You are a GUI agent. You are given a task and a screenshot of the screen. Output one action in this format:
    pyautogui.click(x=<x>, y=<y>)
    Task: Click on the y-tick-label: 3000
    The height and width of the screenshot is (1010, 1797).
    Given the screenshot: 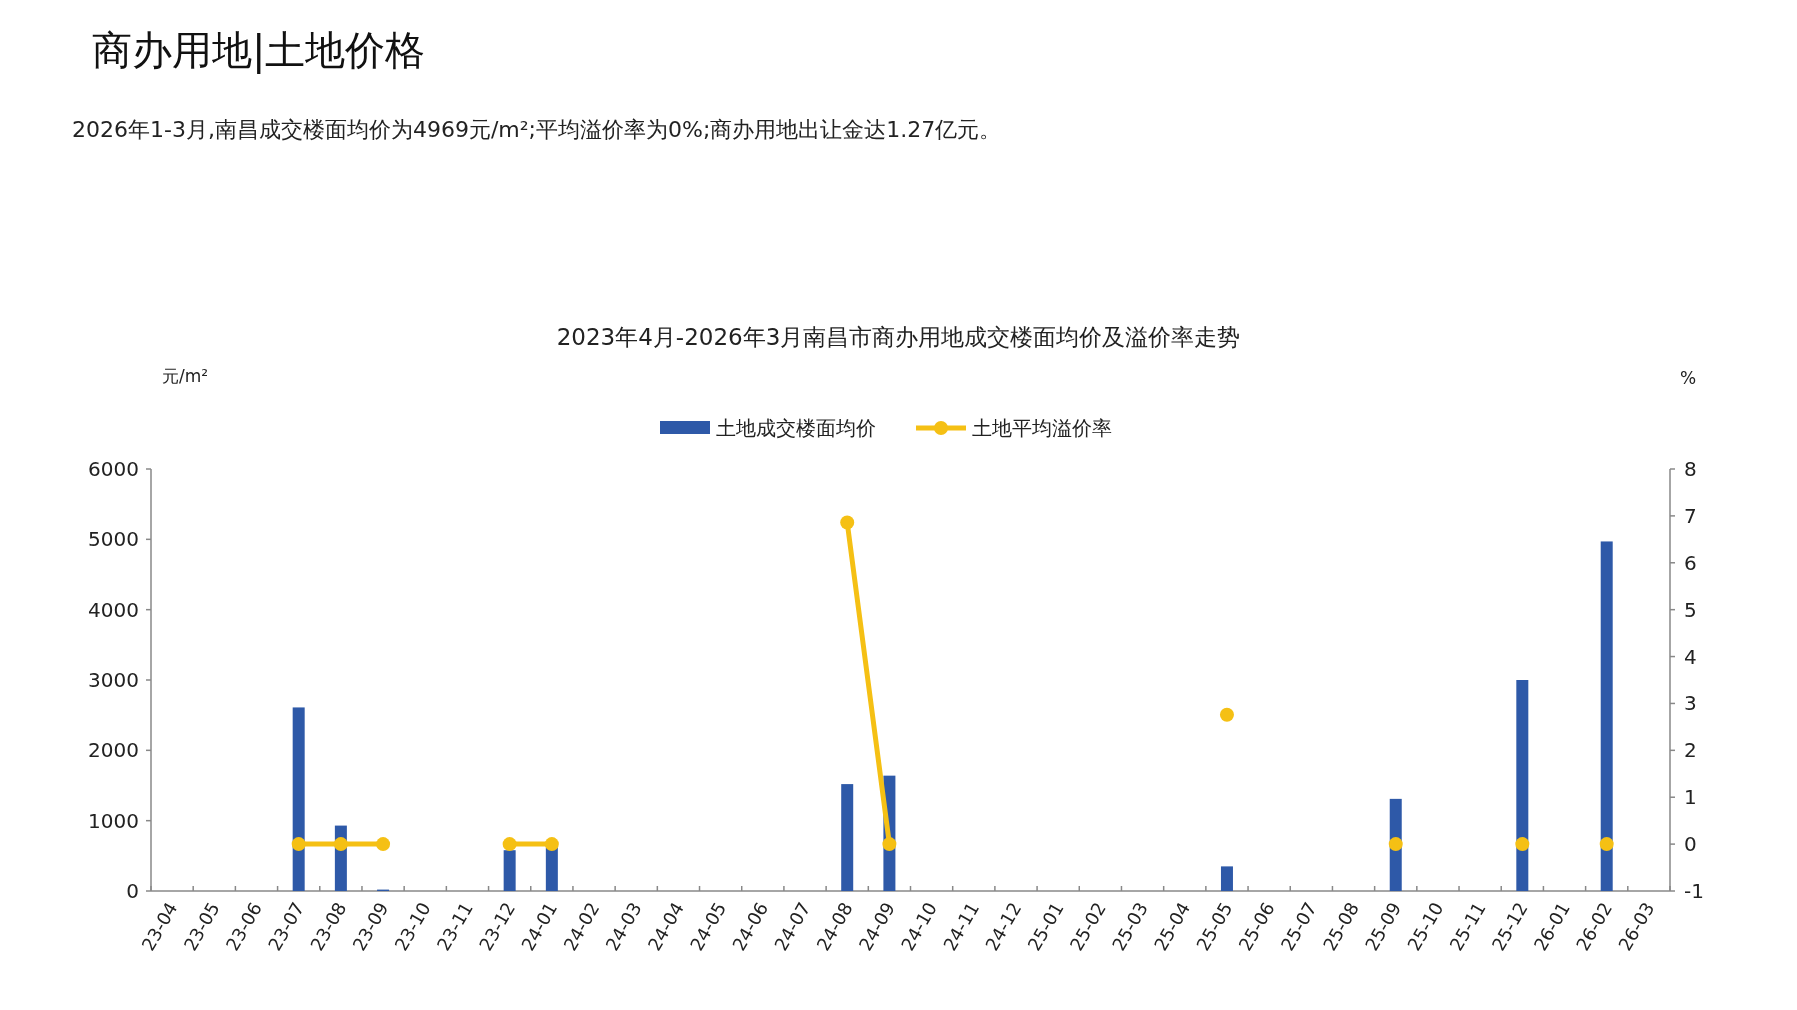 What is the action you would take?
    pyautogui.click(x=113, y=680)
    